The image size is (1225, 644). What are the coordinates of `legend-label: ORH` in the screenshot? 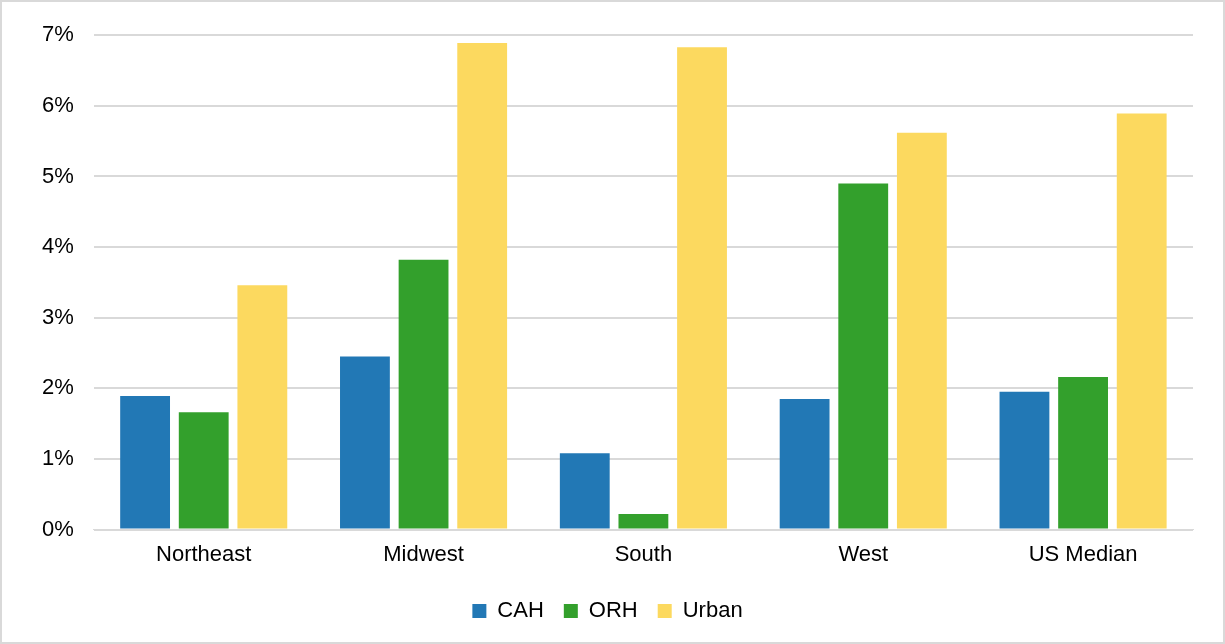 It's located at (613, 610).